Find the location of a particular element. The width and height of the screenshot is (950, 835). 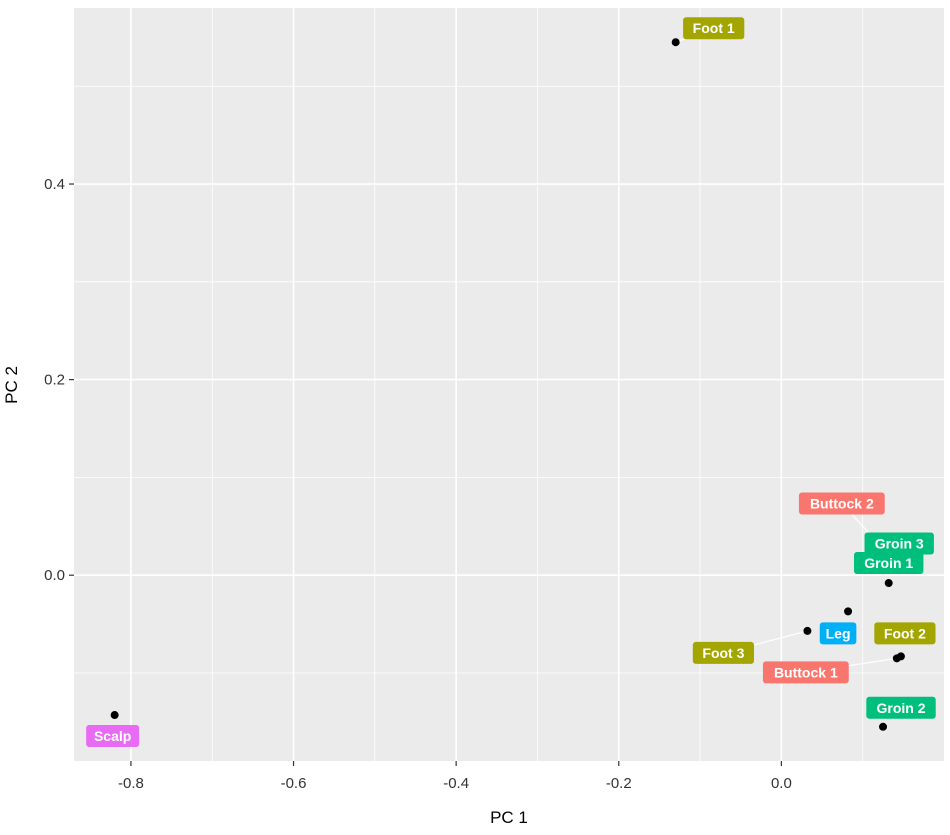

label-foot-1: Foot 1 is located at coordinates (714, 28).